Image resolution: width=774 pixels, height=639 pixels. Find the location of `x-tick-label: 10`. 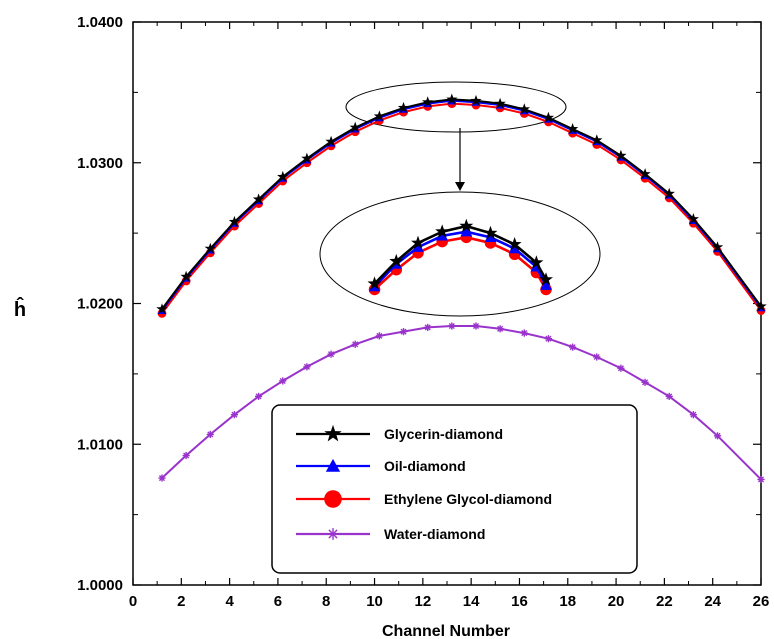

x-tick-label: 10 is located at coordinates (374, 601).